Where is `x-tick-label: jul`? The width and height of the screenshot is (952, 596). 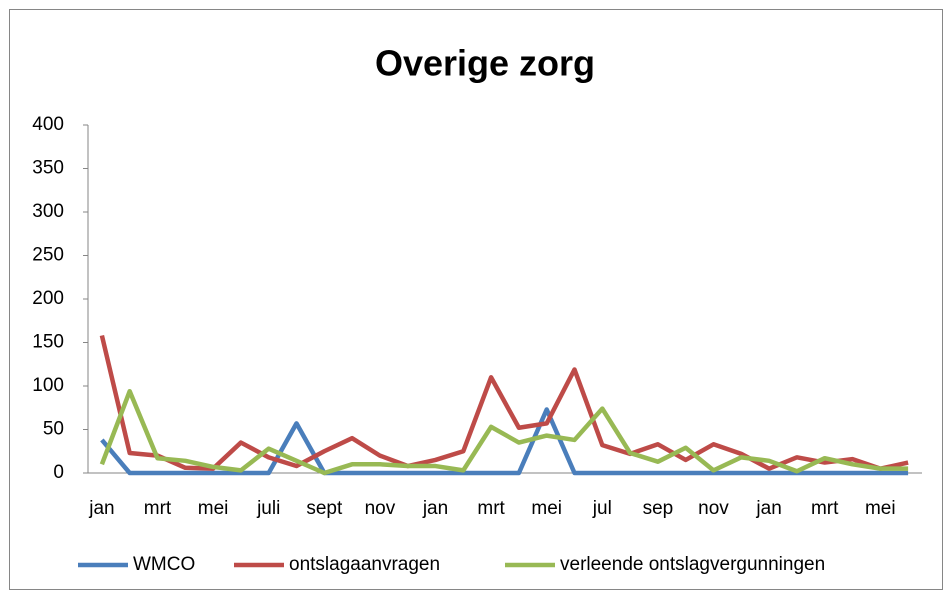 x-tick-label: jul is located at coordinates (602, 508).